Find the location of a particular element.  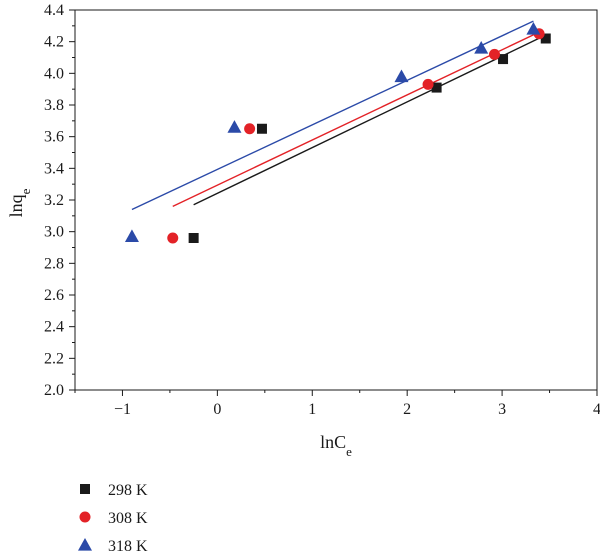

legend-marker-298k is located at coordinates (85, 489).